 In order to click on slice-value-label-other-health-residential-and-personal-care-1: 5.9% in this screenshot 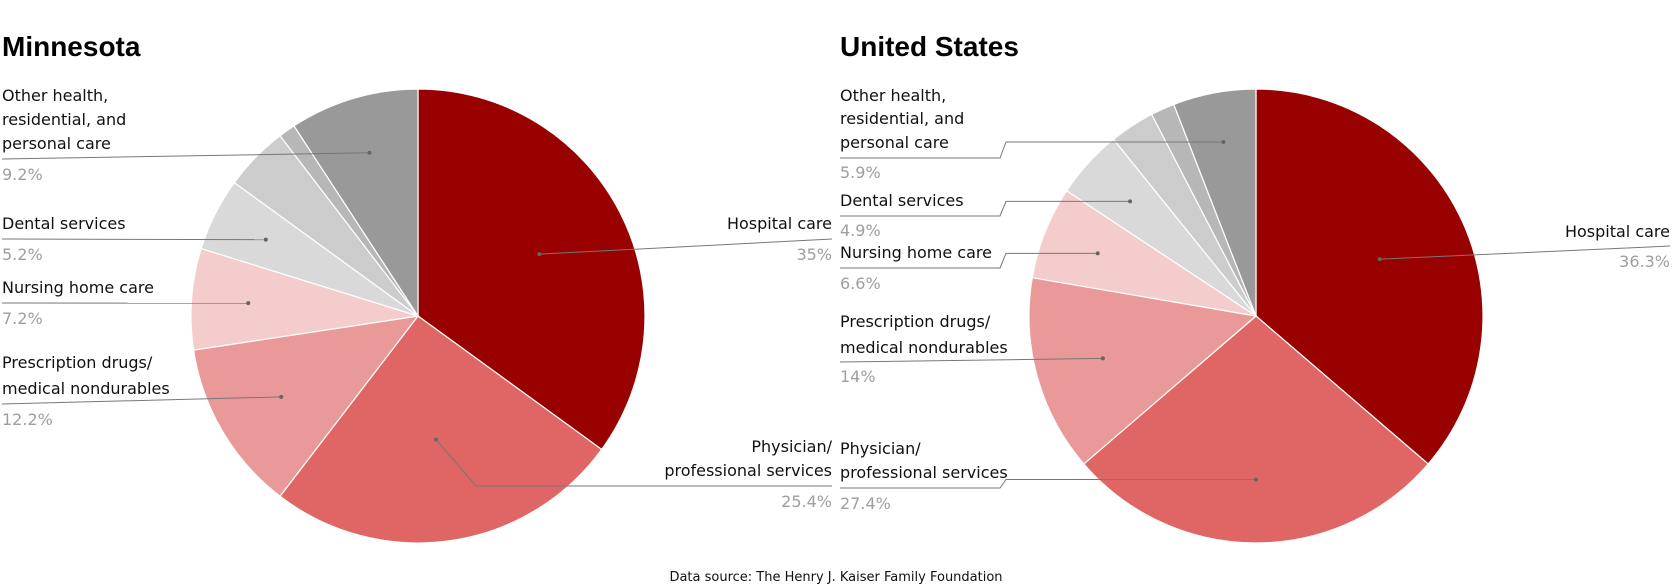, I will do `click(860, 172)`.